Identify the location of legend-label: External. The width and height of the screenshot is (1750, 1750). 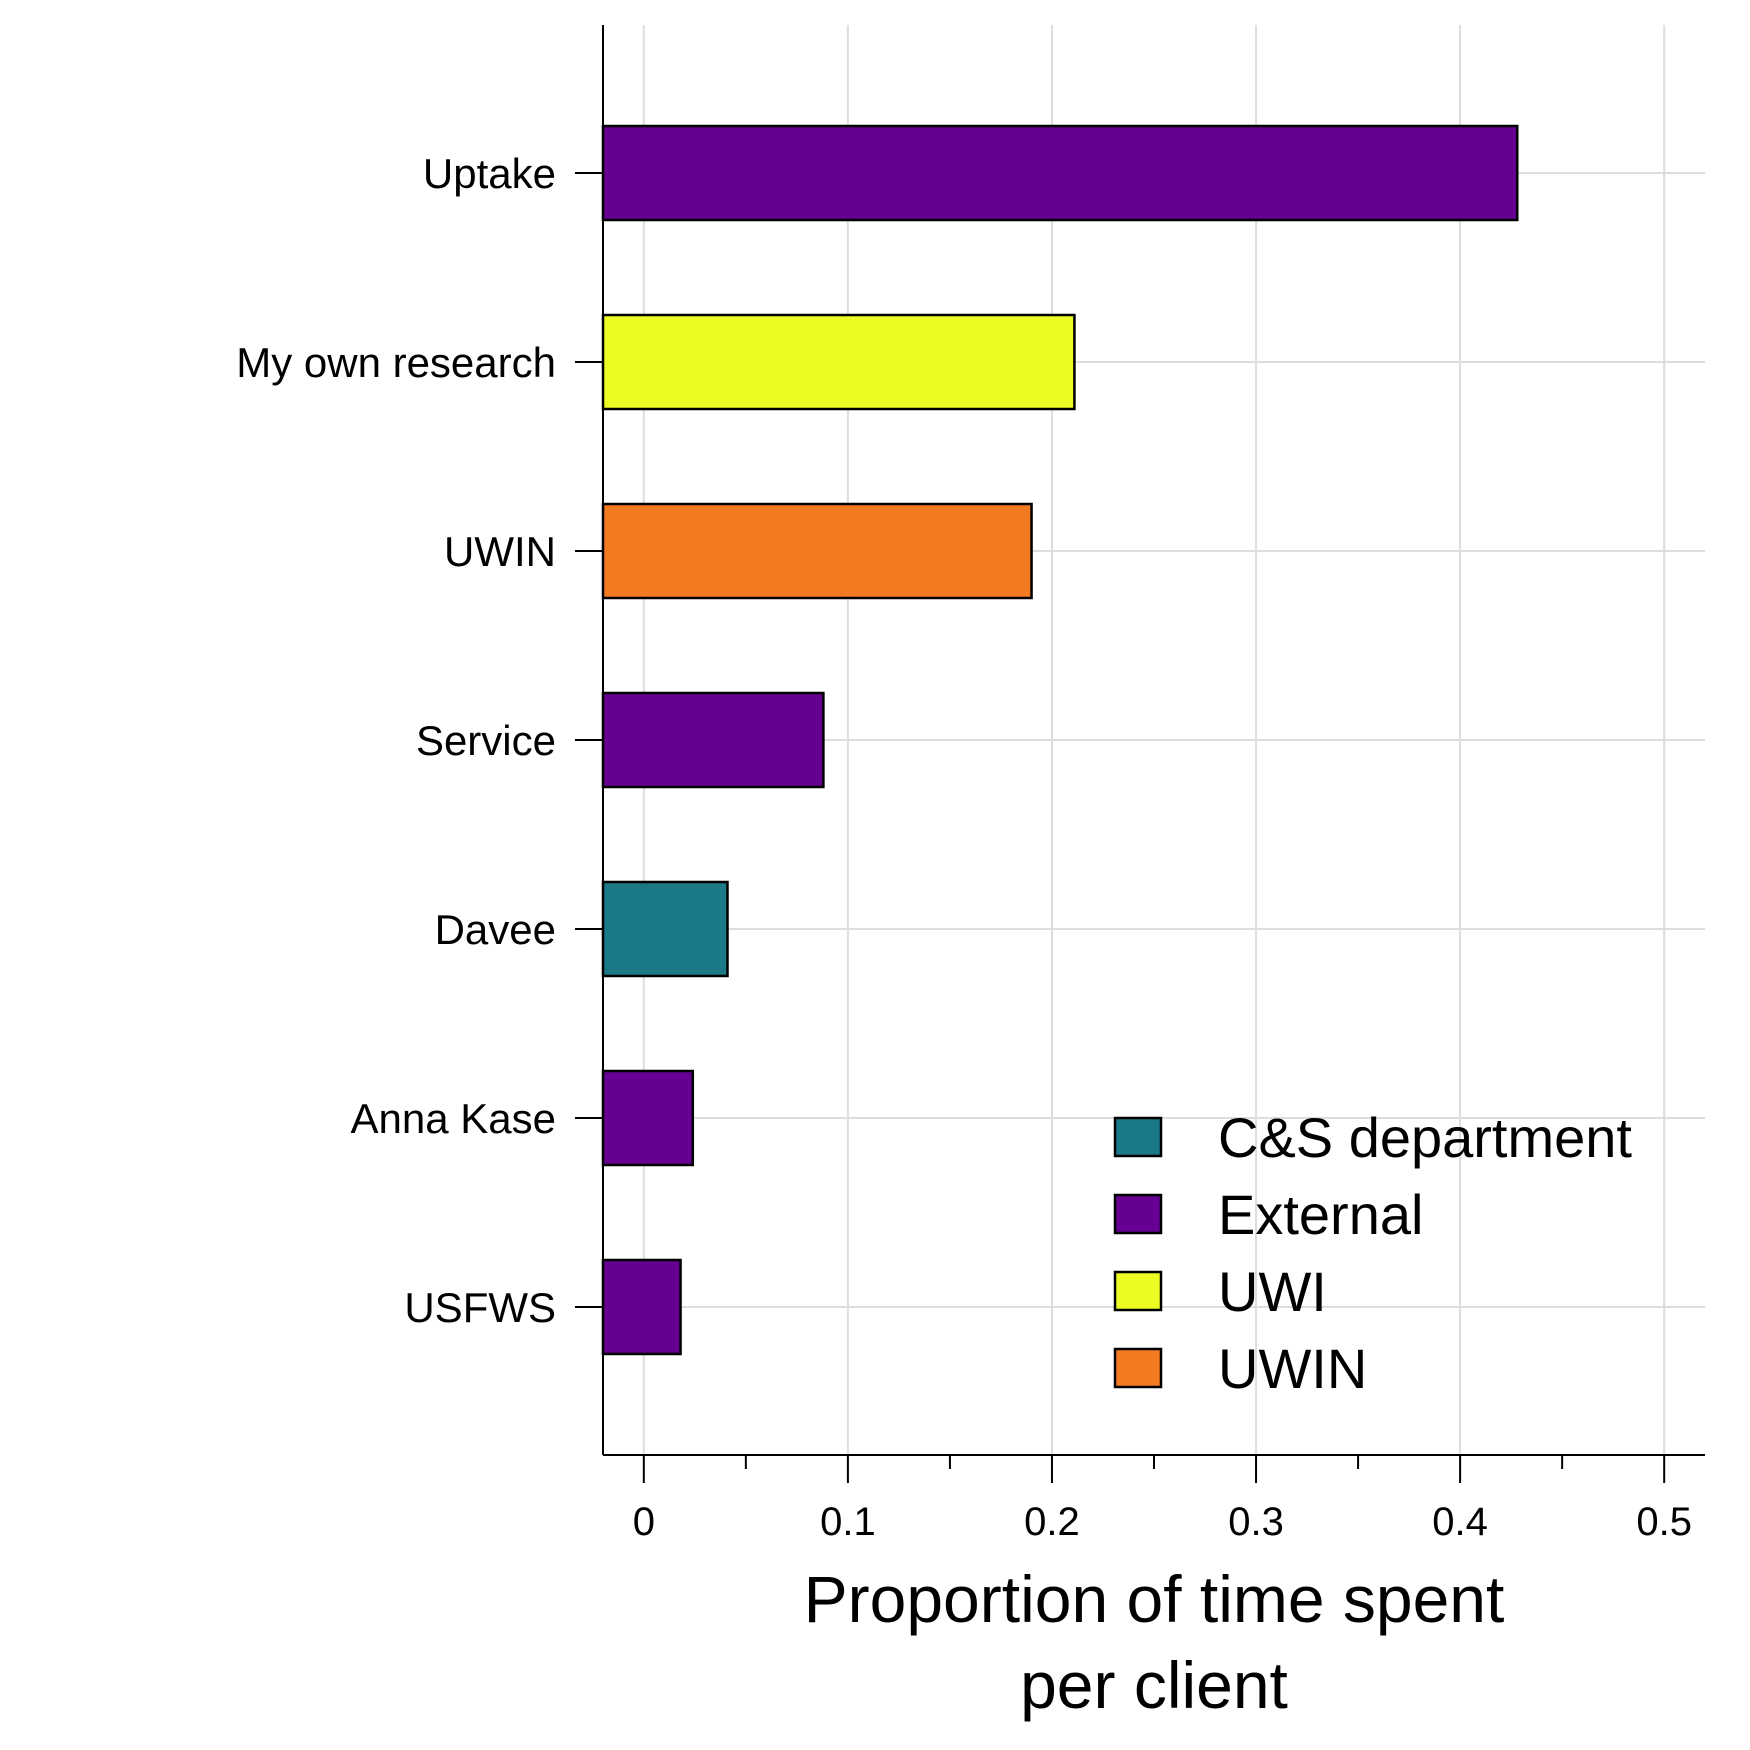
(1320, 1214).